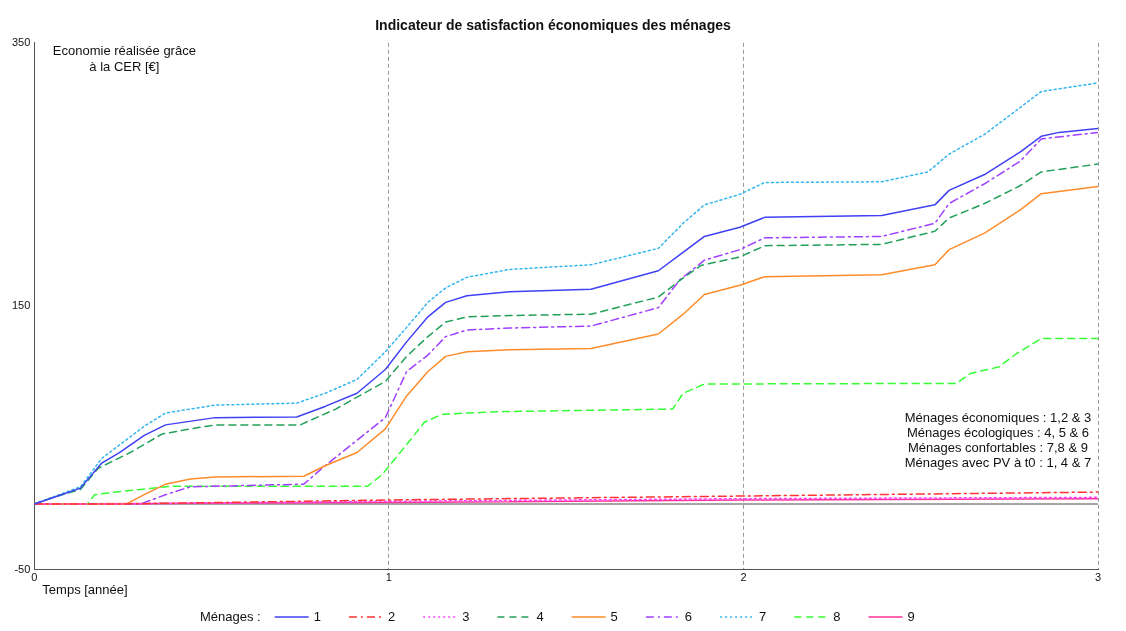  I want to click on legend-label: 9, so click(911, 616).